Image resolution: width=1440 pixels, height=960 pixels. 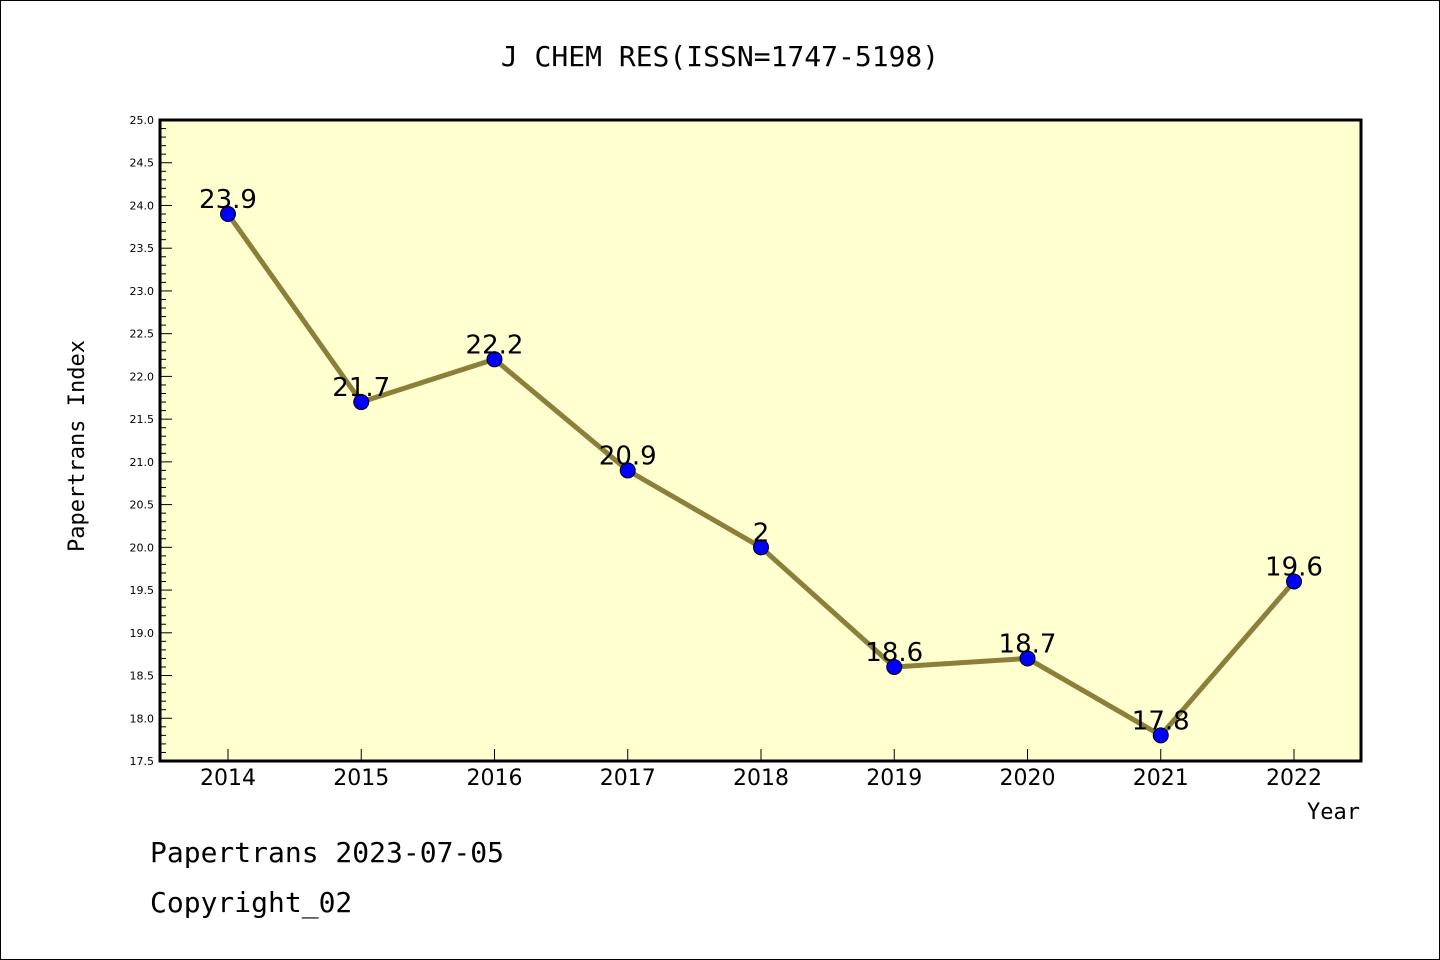 I want to click on y-tick-label: 22.0, so click(x=142, y=376).